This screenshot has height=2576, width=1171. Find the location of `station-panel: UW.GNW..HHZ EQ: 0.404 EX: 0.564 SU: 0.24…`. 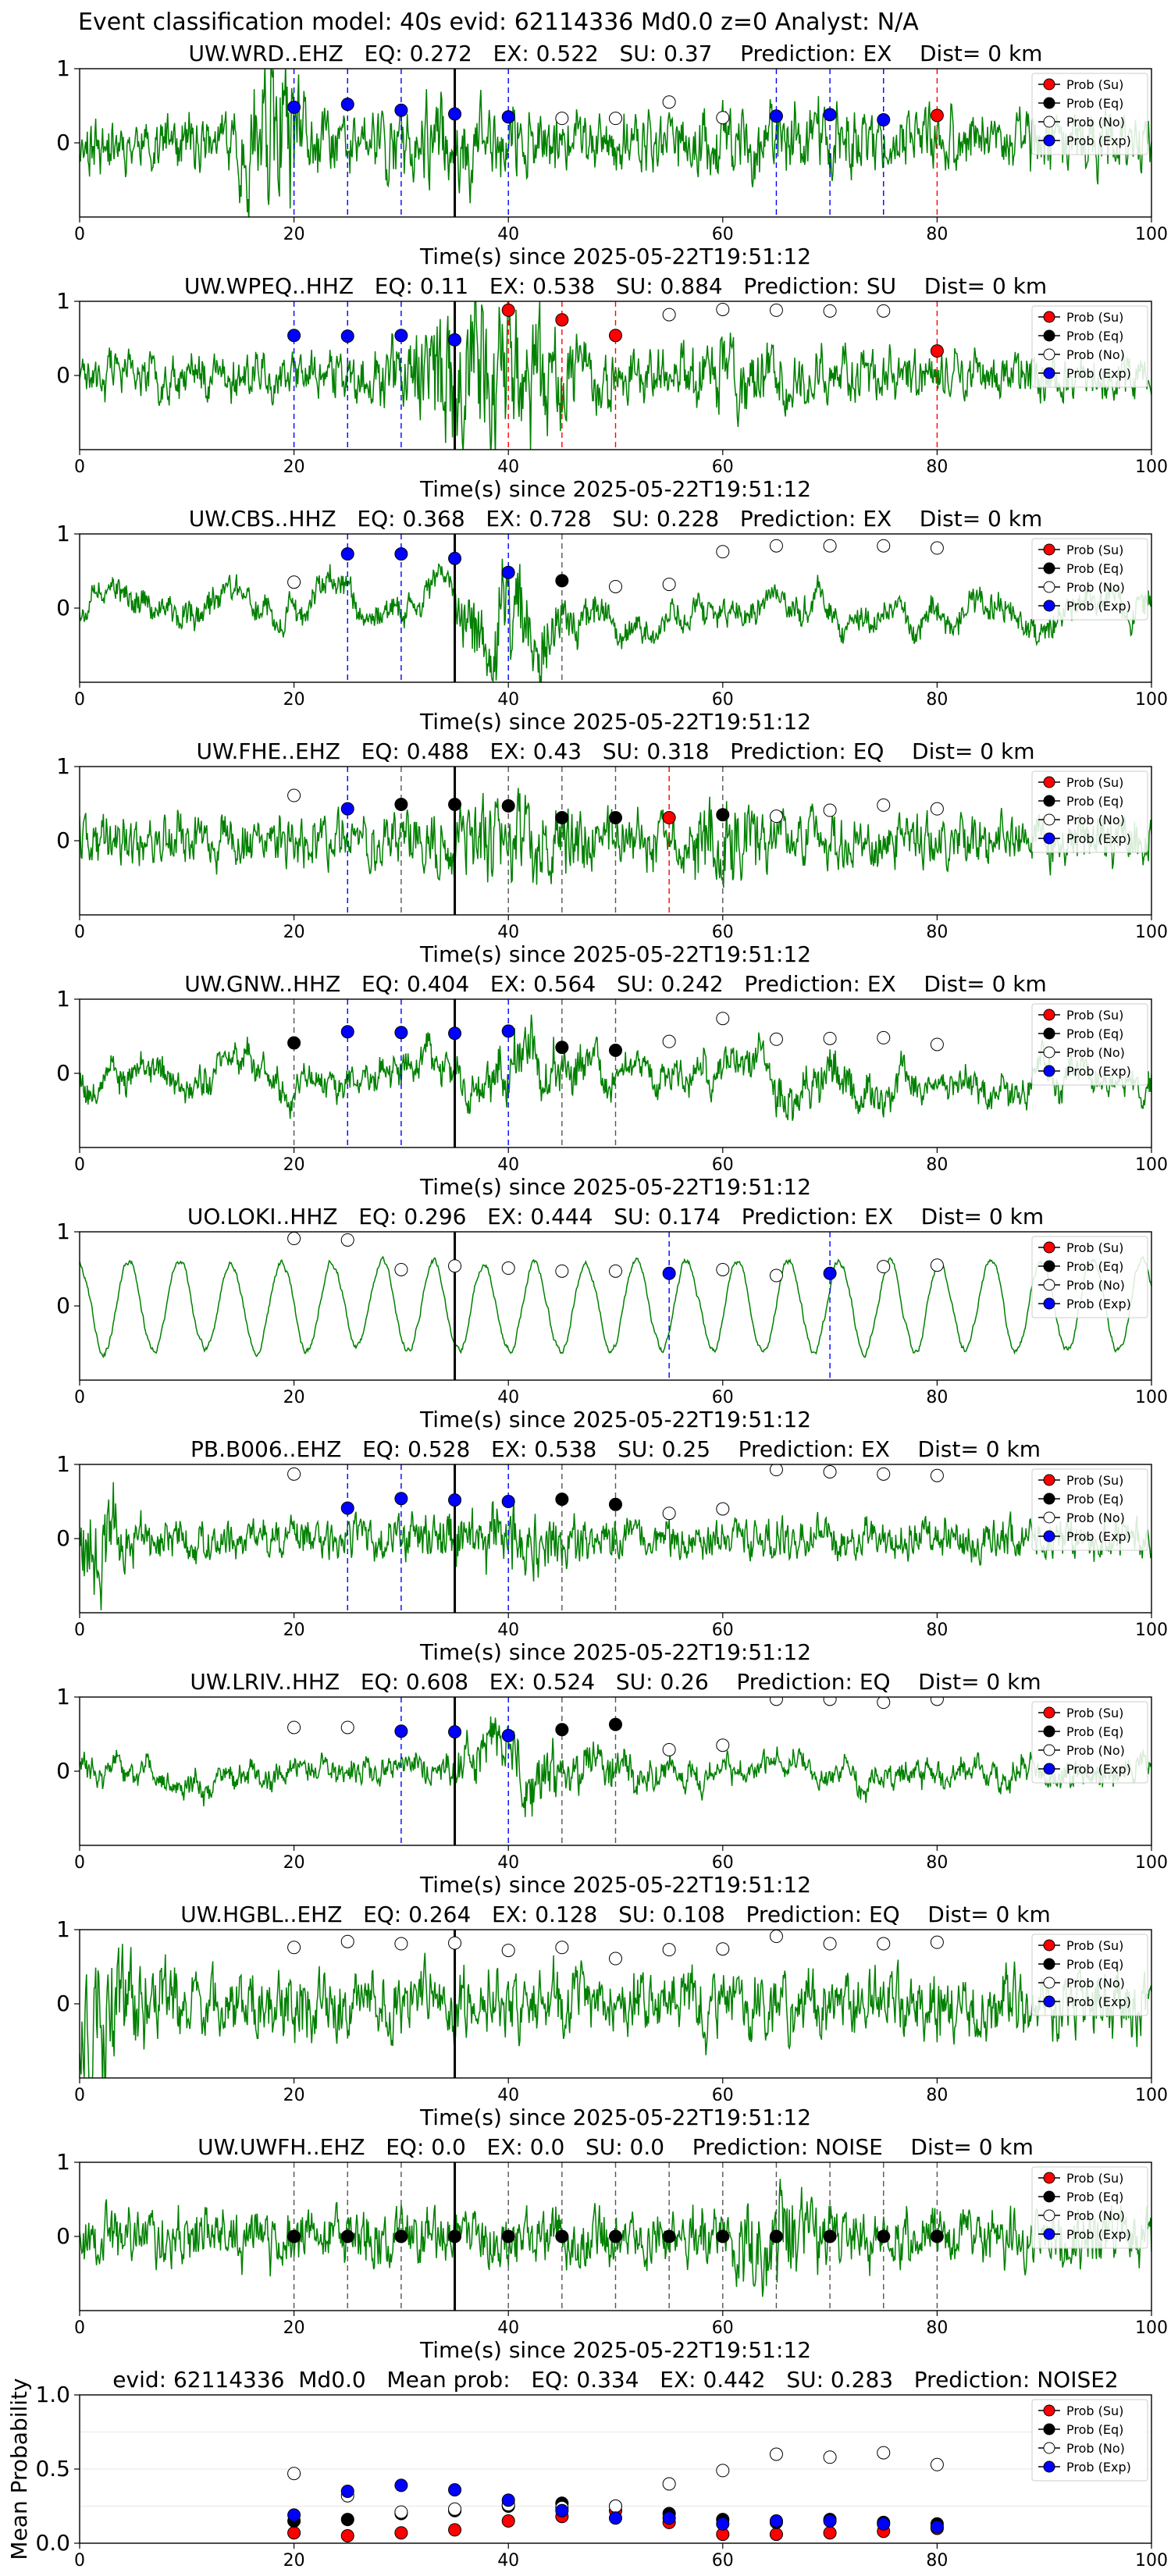

station-panel: UW.GNW..HHZ EQ: 0.404 EX: 0.564 SU: 0.24… is located at coordinates (612, 1085).